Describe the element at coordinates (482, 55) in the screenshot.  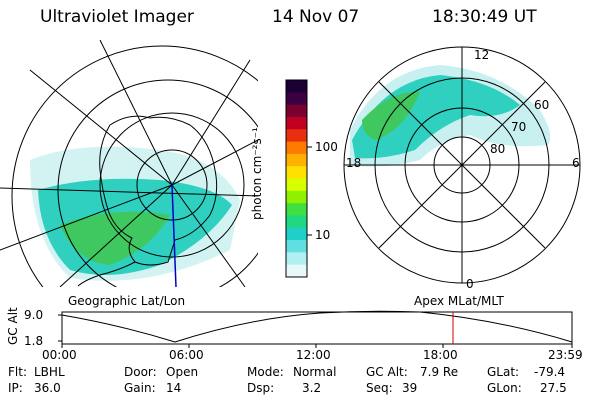
I see `mlt-label-12: 12` at that location.